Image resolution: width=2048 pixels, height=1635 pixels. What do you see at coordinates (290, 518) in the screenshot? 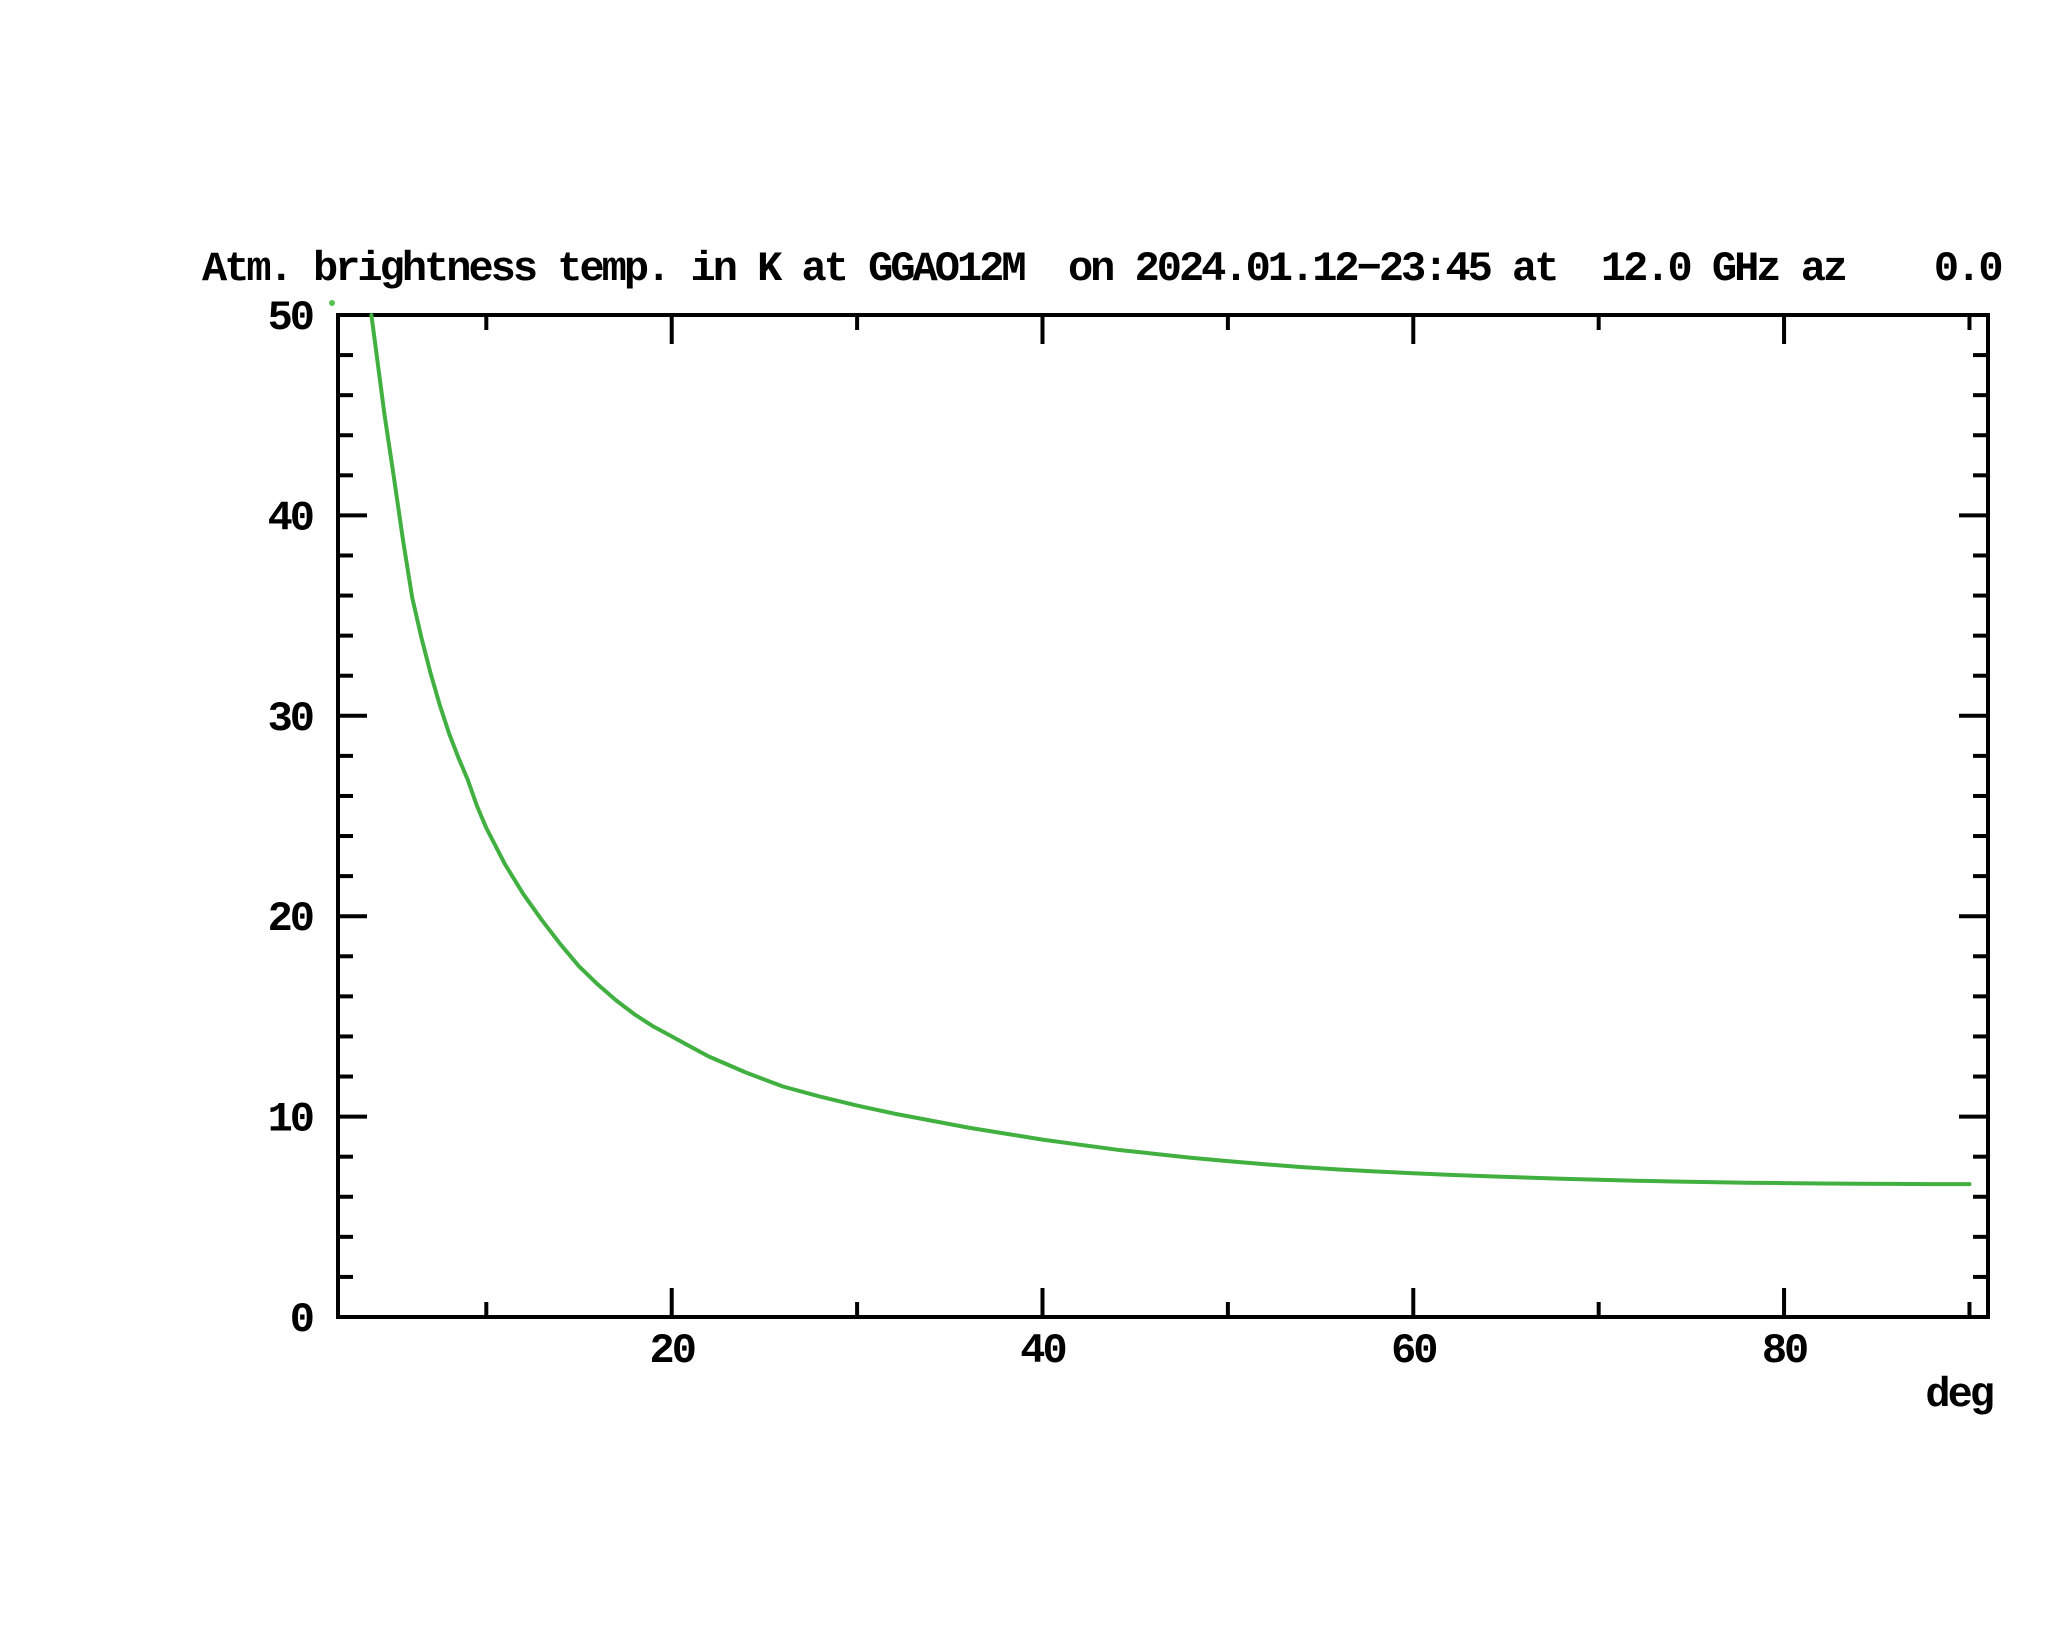
I see `y-tick-label: 40` at bounding box center [290, 518].